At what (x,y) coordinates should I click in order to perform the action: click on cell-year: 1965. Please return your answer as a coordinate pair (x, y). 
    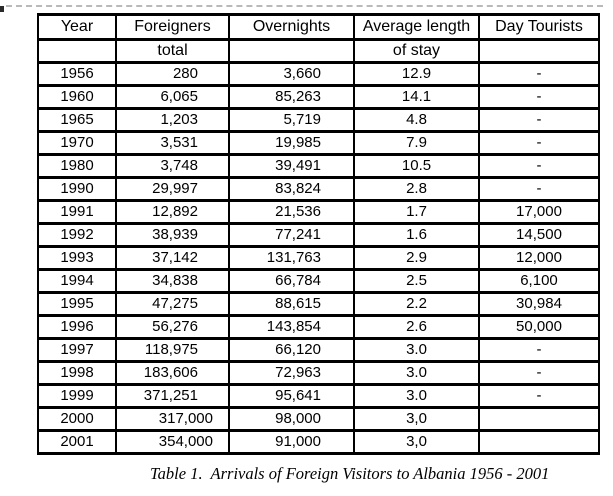
    Looking at the image, I should click on (77, 120).